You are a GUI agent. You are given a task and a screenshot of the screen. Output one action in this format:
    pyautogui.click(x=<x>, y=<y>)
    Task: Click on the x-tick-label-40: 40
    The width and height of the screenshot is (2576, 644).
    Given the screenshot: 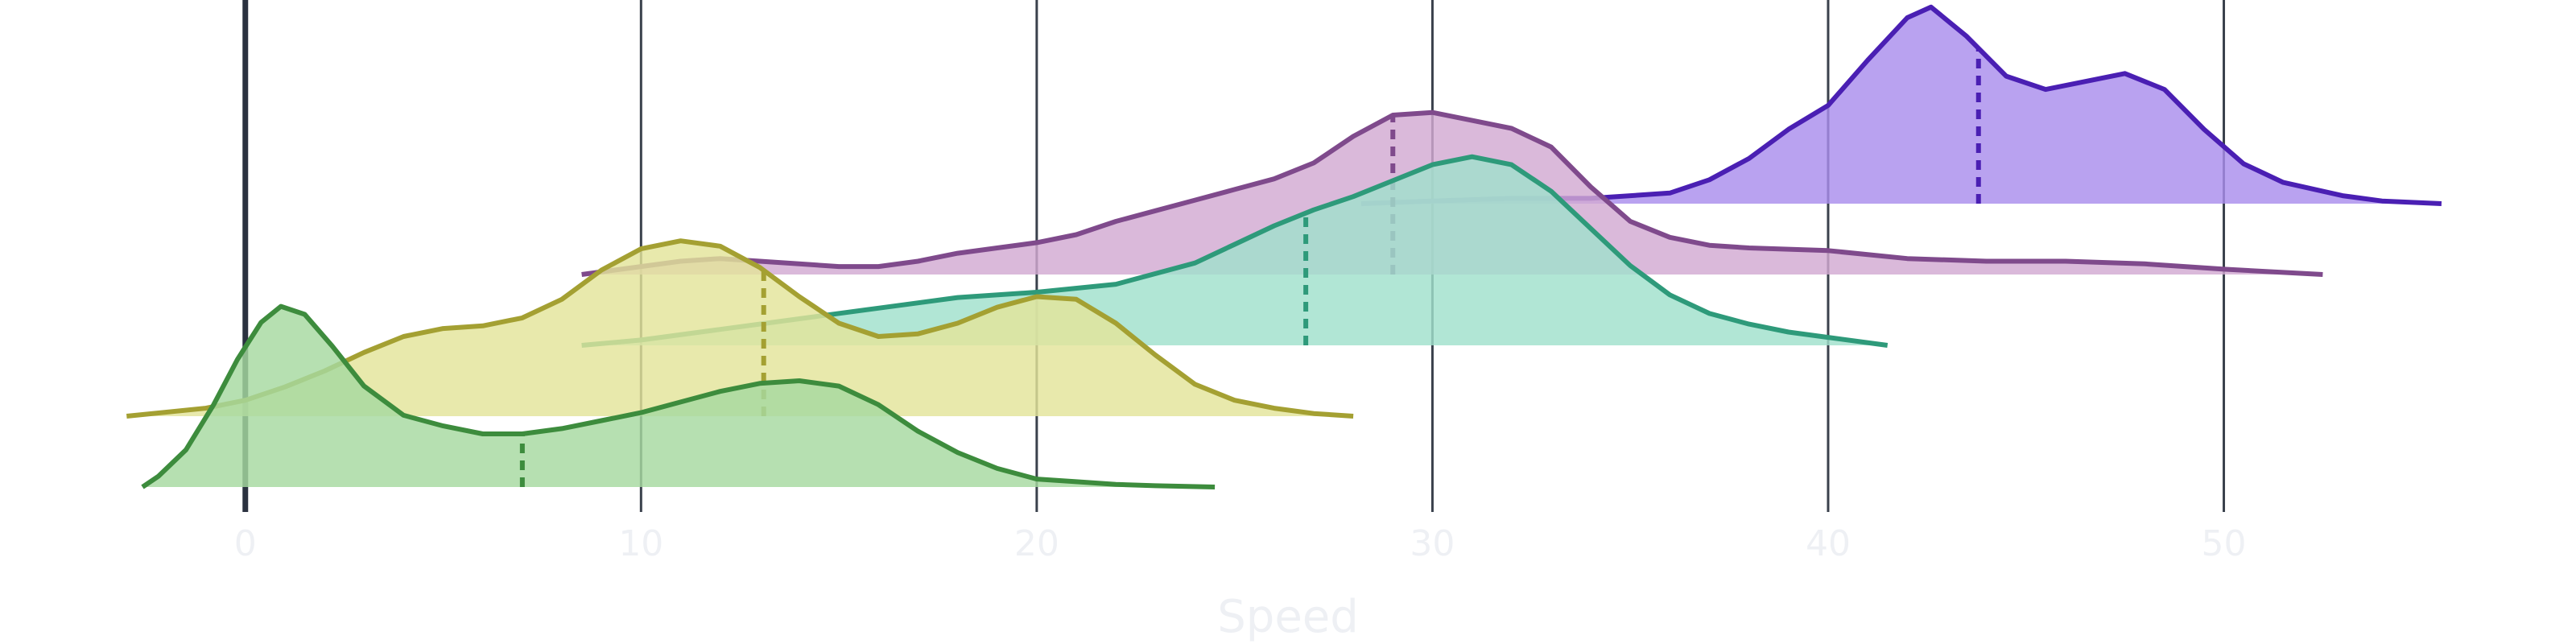 What is the action you would take?
    pyautogui.click(x=1828, y=543)
    